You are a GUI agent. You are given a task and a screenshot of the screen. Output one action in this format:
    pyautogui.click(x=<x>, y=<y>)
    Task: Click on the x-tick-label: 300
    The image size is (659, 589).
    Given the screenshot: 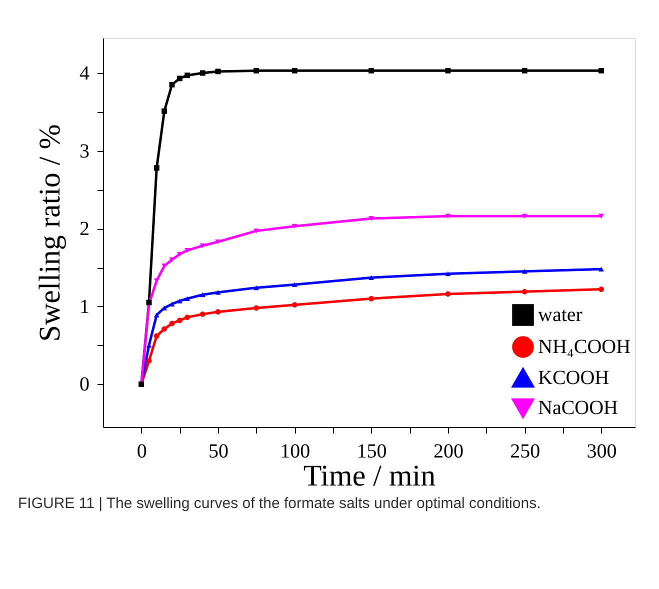 What is the action you would take?
    pyautogui.click(x=601, y=451)
    